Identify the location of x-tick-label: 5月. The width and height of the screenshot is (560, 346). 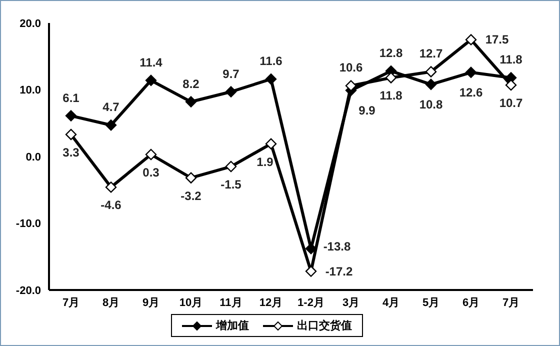
(431, 302).